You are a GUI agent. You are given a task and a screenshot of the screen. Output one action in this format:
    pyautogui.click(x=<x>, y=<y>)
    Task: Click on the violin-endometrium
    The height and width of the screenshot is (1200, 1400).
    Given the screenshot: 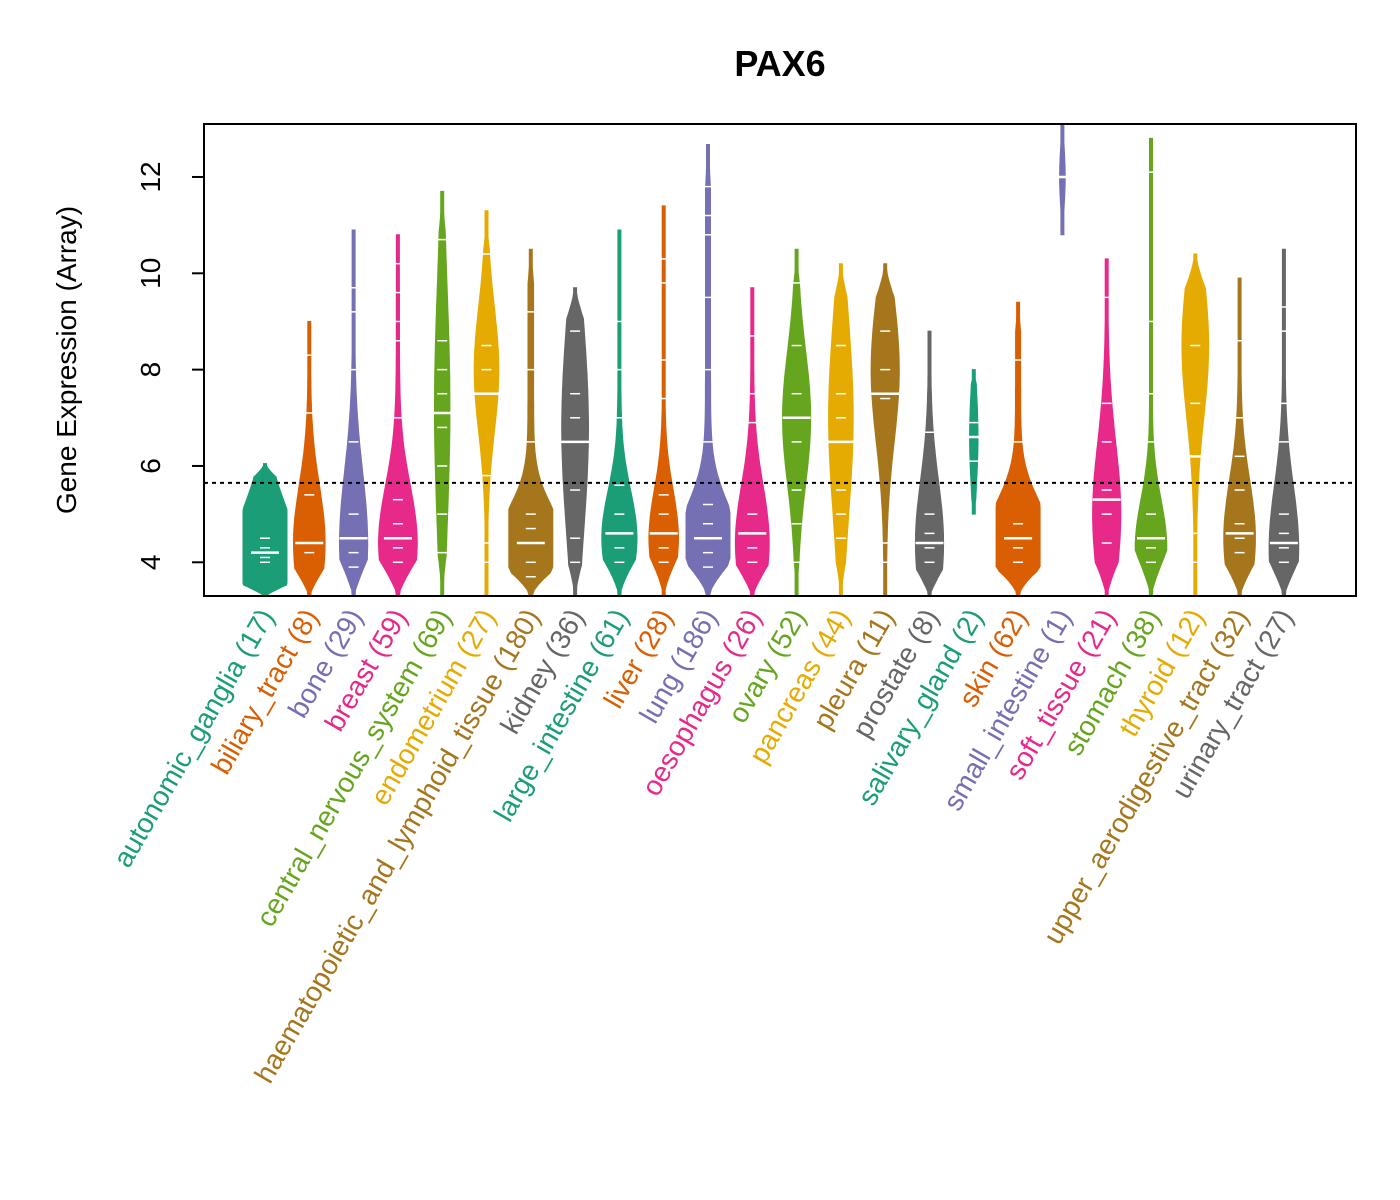 What is the action you would take?
    pyautogui.click(x=486, y=403)
    